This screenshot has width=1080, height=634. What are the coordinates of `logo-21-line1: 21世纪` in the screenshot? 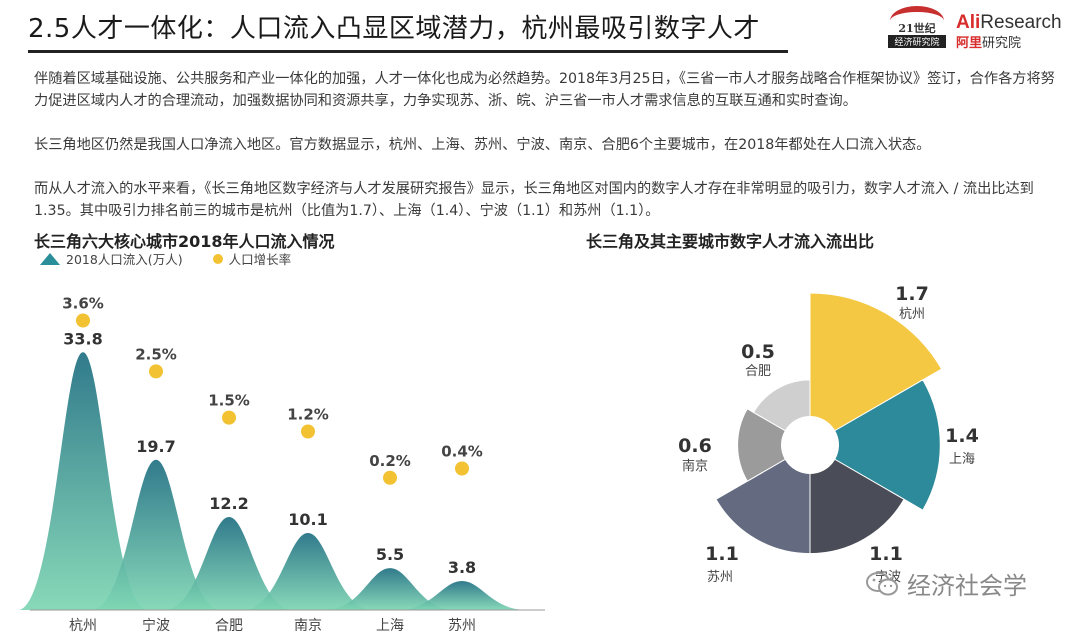 It's located at (917, 28).